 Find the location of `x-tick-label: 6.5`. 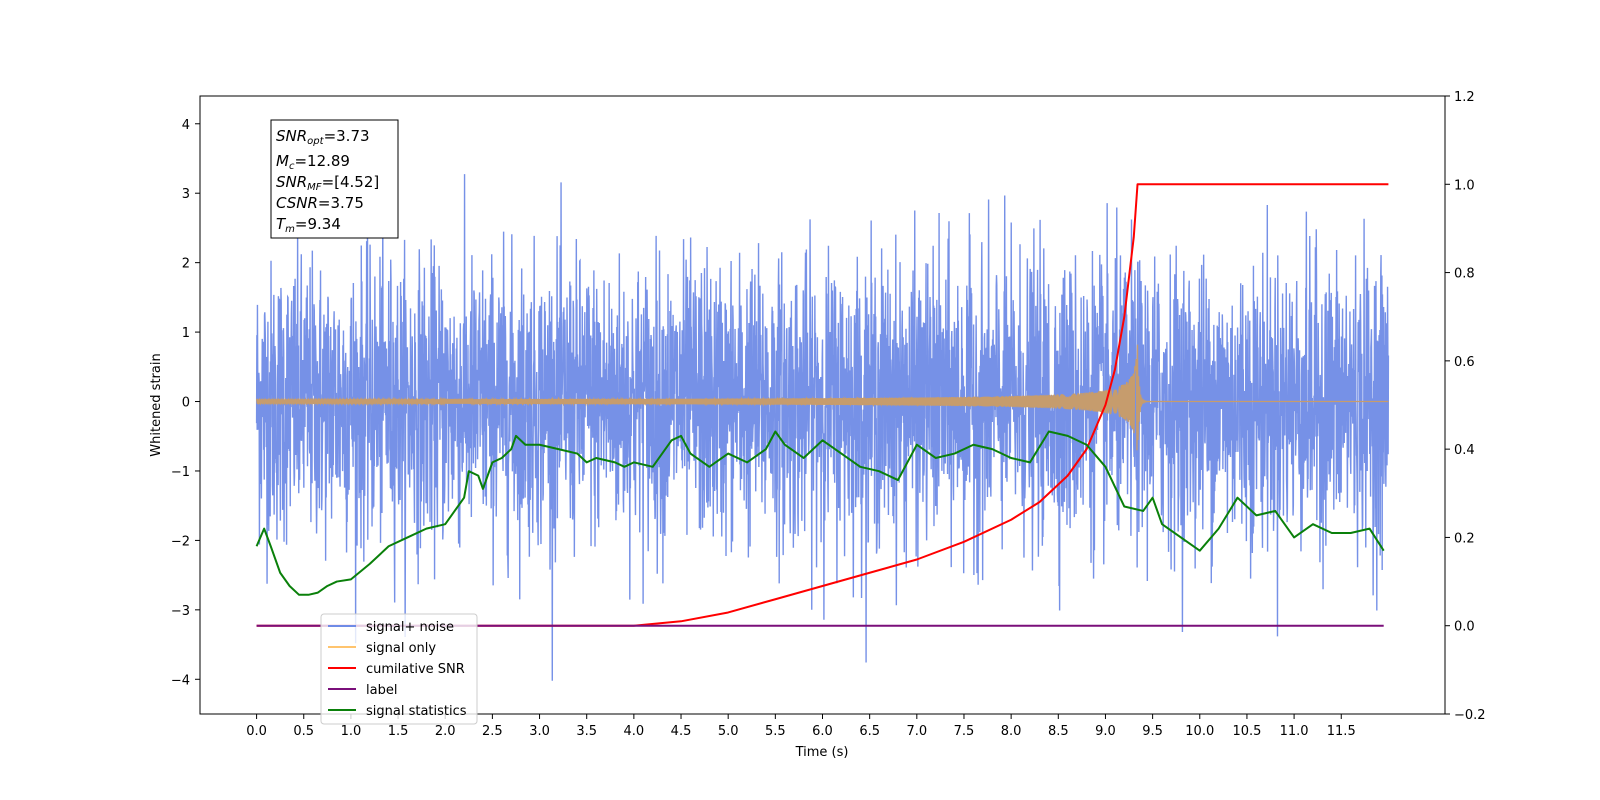

x-tick-label: 6.5 is located at coordinates (869, 731).